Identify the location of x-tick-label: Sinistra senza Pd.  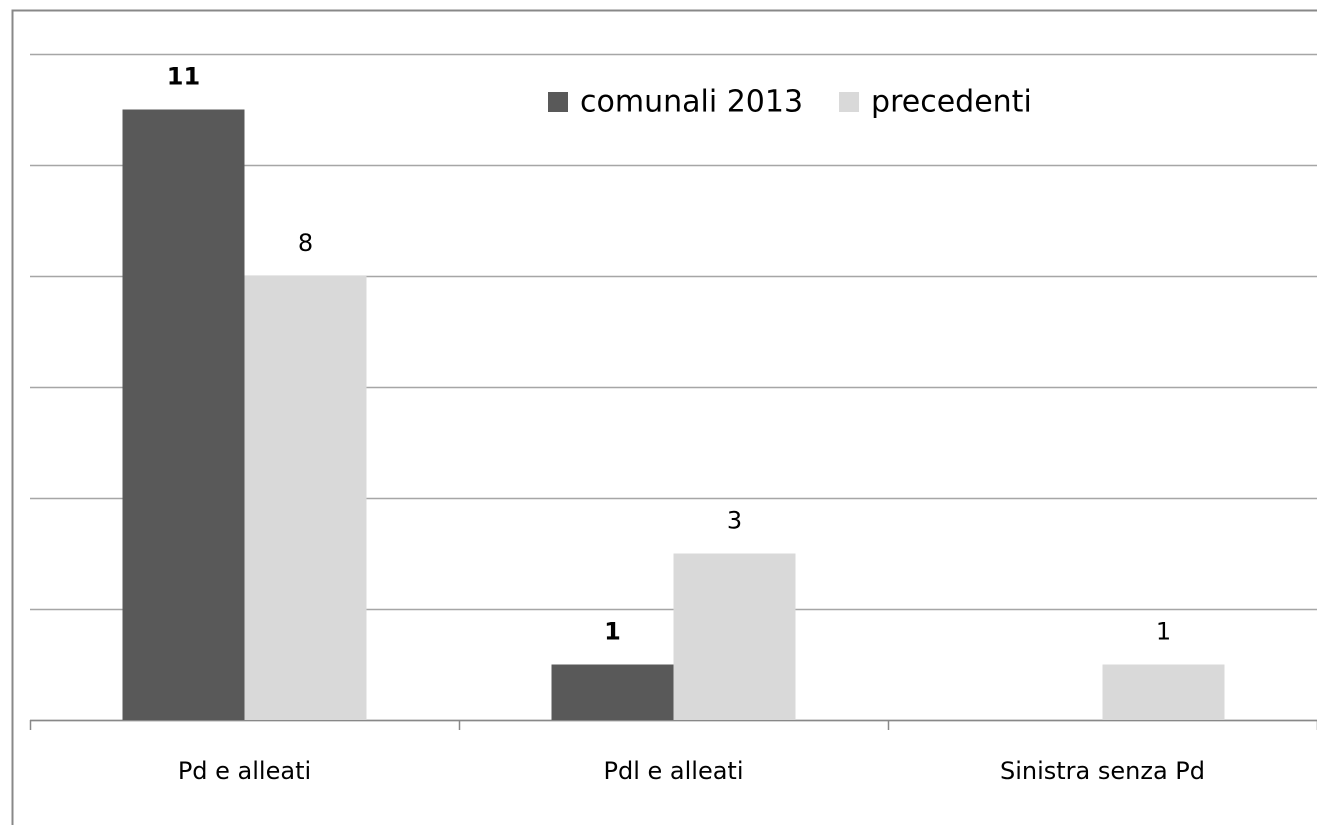
(1102, 771).